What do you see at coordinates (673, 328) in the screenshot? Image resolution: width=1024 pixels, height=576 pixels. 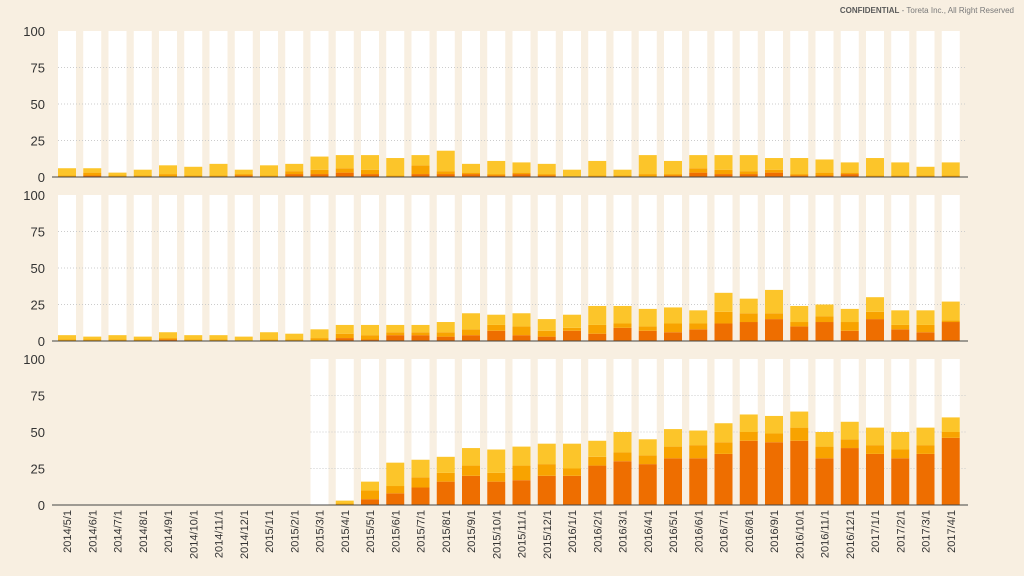 I see `bar-segment-mid-p2-2016/5/1` at bounding box center [673, 328].